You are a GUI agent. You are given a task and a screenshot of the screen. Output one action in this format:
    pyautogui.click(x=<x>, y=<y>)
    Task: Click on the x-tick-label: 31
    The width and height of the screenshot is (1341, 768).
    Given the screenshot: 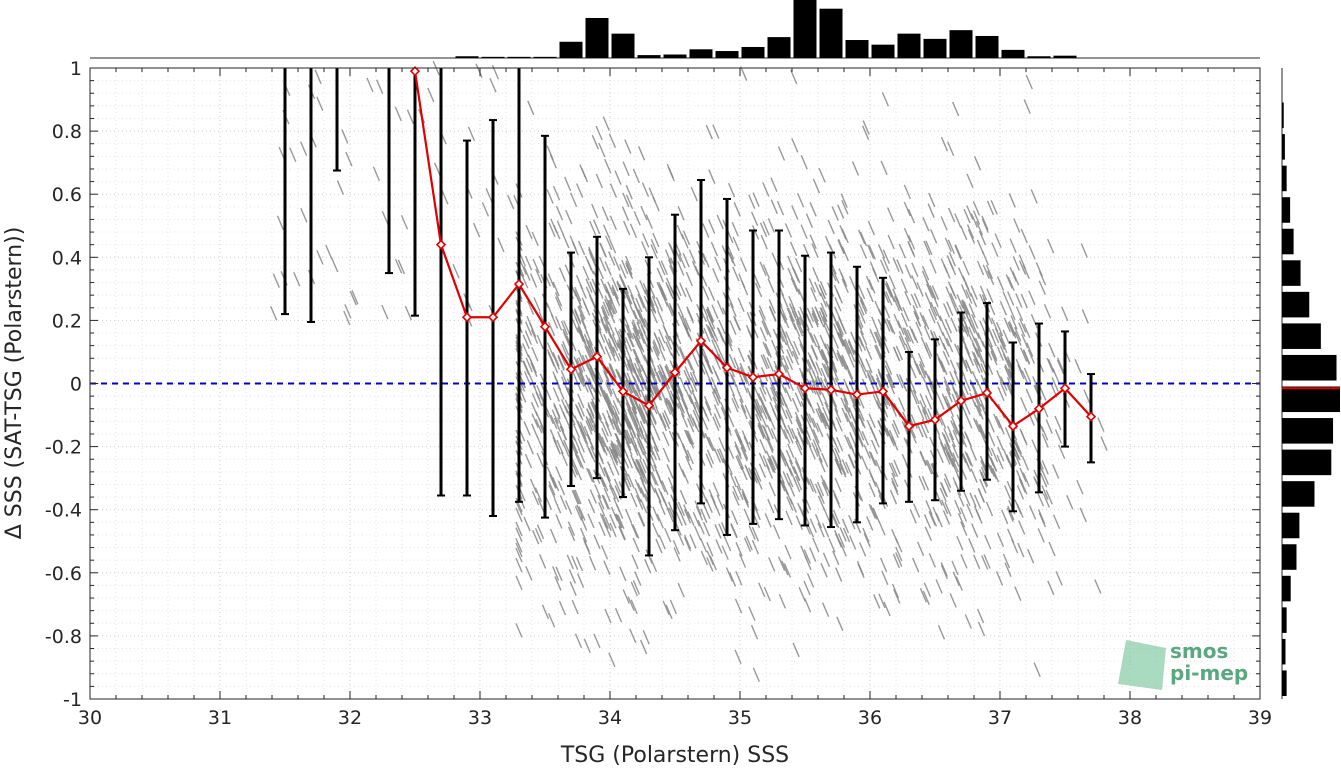 What is the action you would take?
    pyautogui.click(x=220, y=718)
    